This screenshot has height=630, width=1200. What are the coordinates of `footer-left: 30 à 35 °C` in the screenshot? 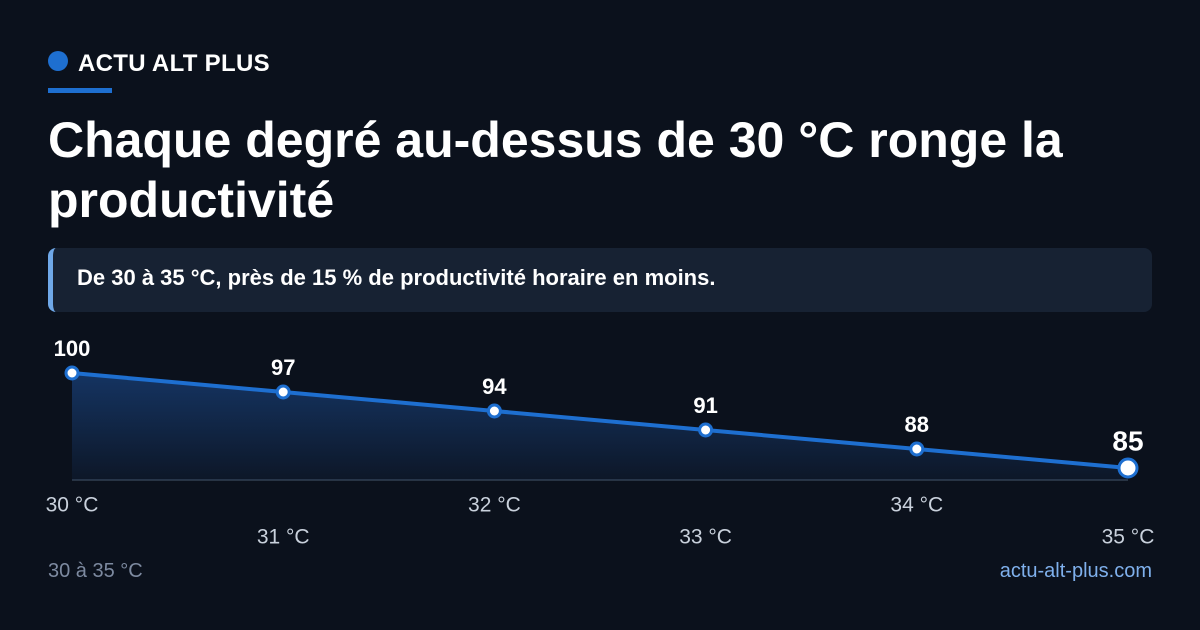 It's located at (95, 571).